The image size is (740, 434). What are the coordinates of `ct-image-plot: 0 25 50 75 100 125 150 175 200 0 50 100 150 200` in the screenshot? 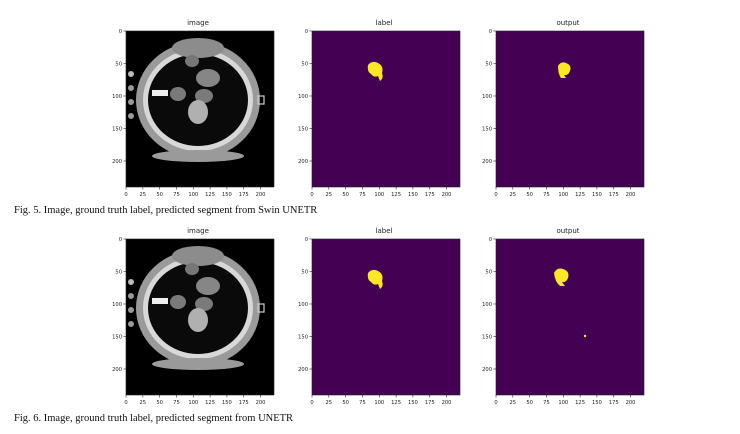 It's located at (193, 321).